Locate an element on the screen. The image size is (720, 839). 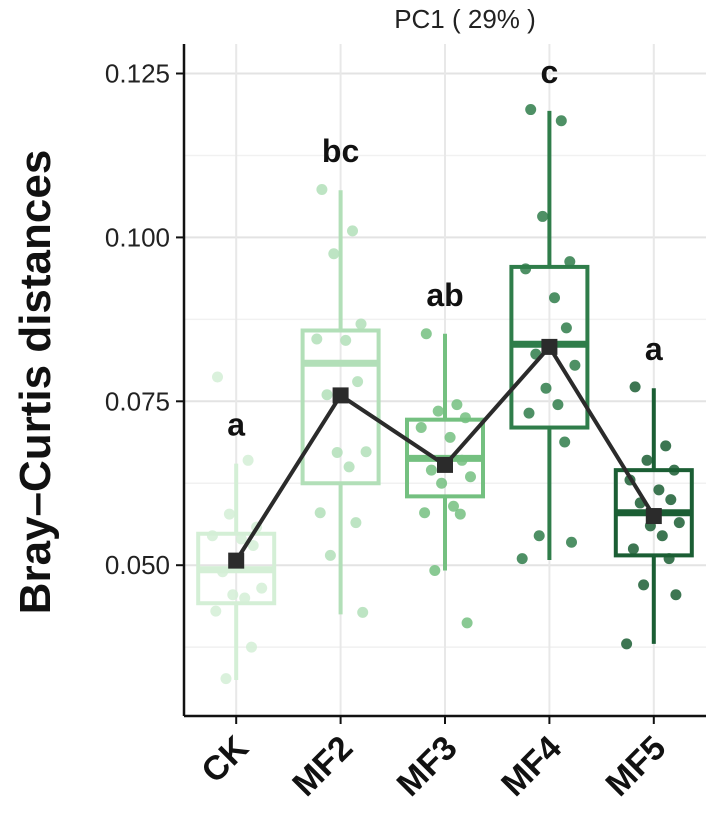
significance-letter: ab is located at coordinates (444, 295).